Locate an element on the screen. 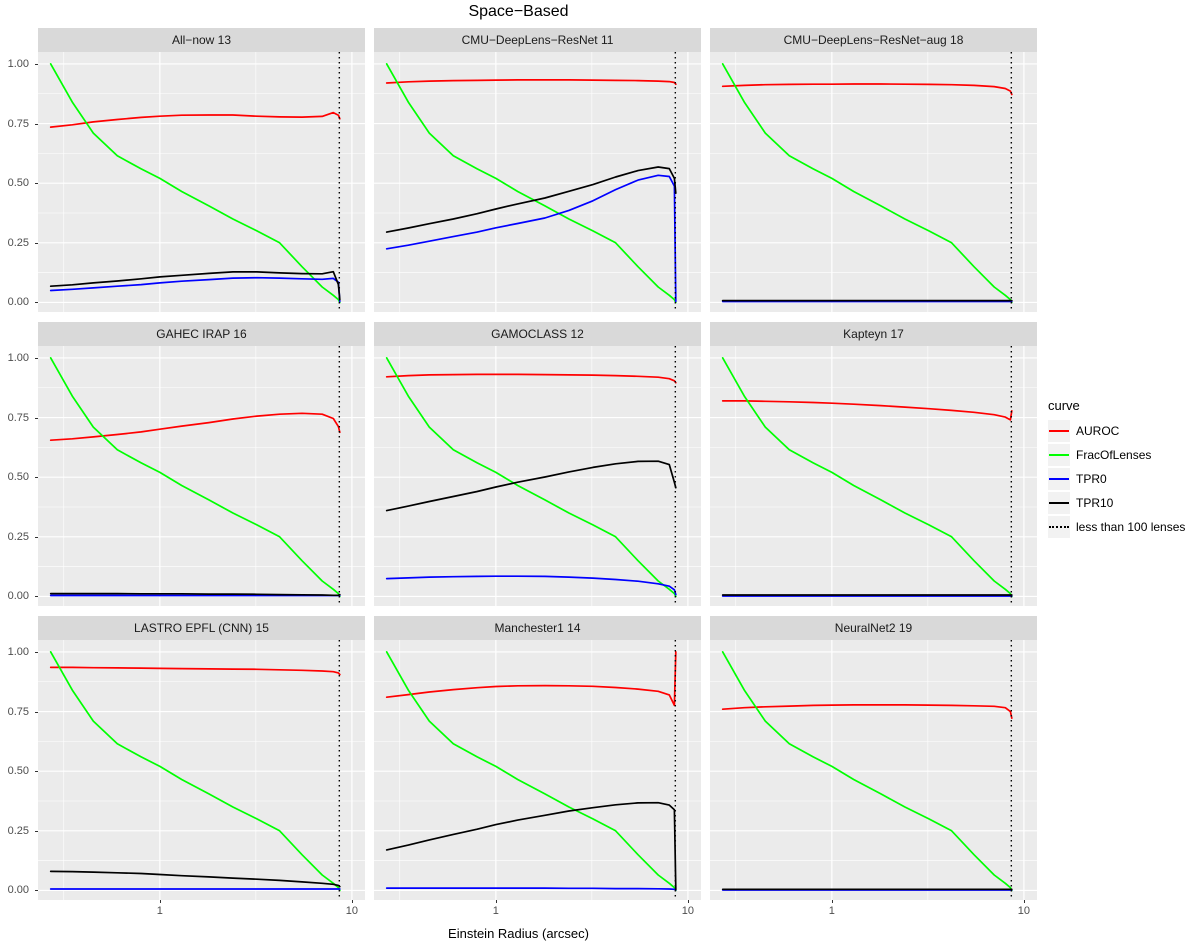 This screenshot has width=1200, height=952. panel-strip-title: GAMOCLASS 12 is located at coordinates (537, 334).